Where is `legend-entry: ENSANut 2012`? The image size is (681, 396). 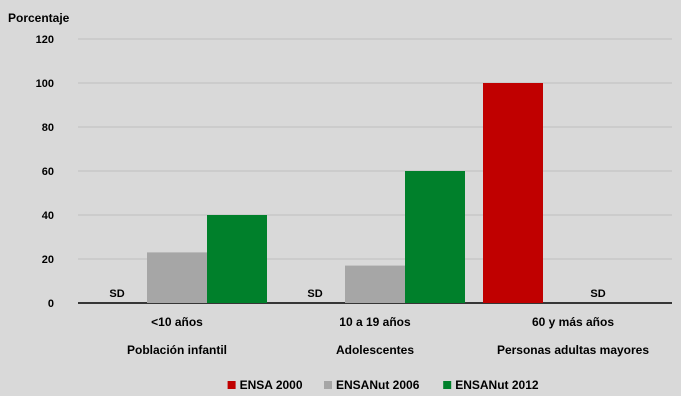
legend-entry: ENSANut 2012 is located at coordinates (497, 385).